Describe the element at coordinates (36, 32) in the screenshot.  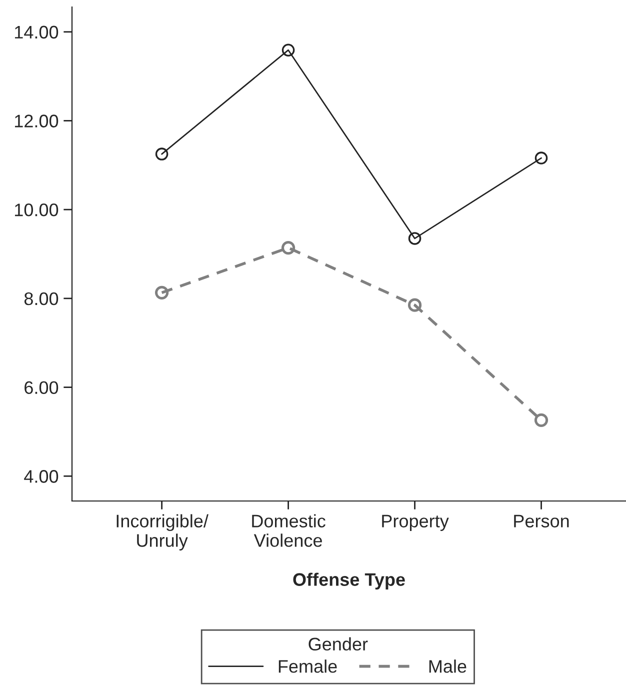
I see `y-tick-label: 14.00` at that location.